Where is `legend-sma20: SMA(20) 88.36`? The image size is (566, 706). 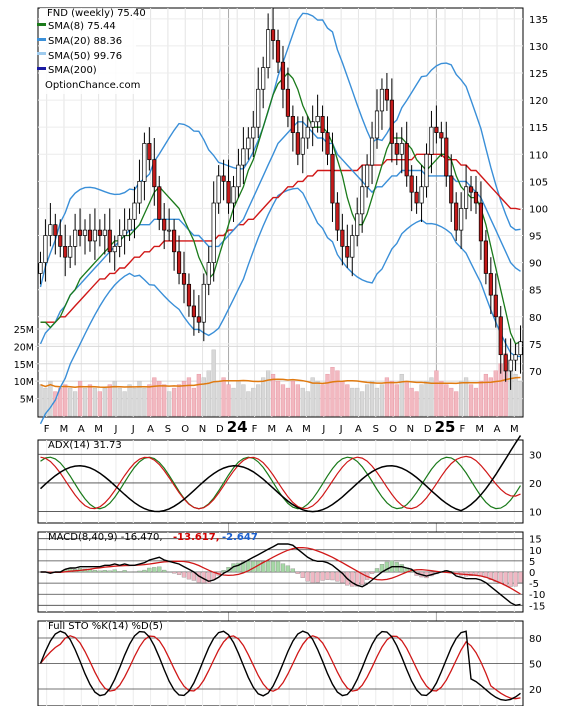
legend-sma20: SMA(20) 88.36 is located at coordinates (85, 41).